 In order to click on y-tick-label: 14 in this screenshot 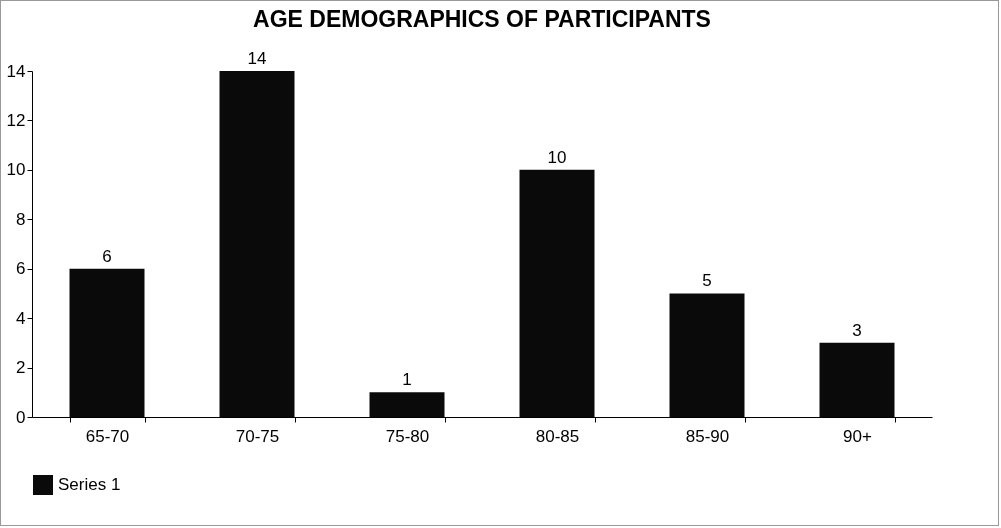, I will do `click(16, 71)`.